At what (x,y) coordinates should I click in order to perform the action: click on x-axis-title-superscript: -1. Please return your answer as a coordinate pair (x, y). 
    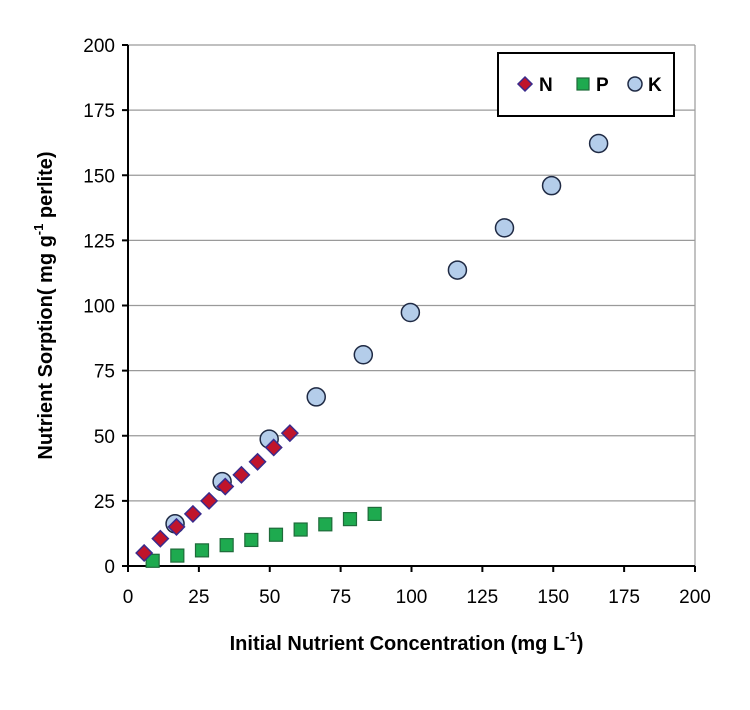
    Looking at the image, I should click on (571, 636).